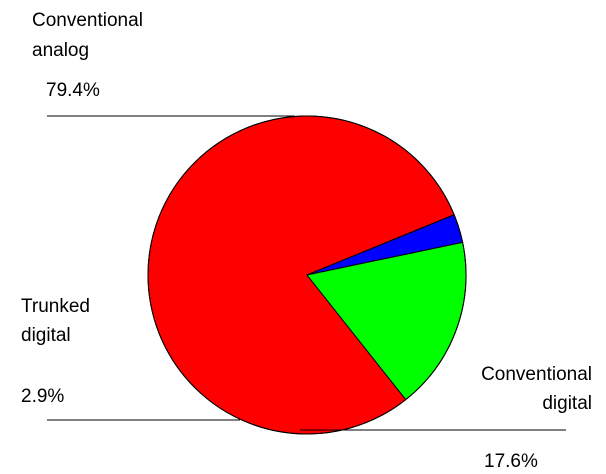  Describe the element at coordinates (43, 396) in the screenshot. I see `slice-value-trunked-digital: 2.9%` at that location.